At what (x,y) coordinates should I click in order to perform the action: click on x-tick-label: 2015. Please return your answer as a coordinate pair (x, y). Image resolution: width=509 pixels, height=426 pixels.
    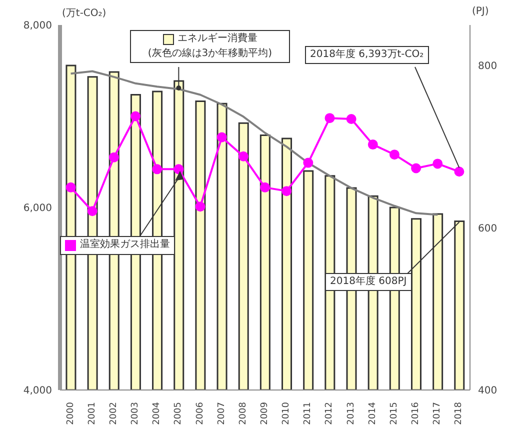
    Looking at the image, I should click on (394, 413).